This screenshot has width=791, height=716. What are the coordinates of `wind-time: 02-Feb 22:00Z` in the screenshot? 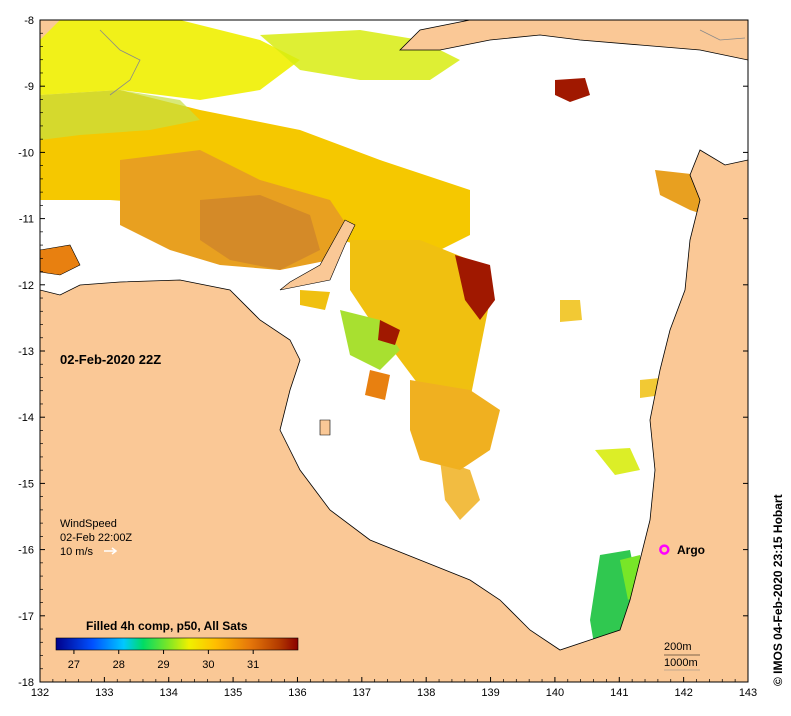 It's located at (96, 538).